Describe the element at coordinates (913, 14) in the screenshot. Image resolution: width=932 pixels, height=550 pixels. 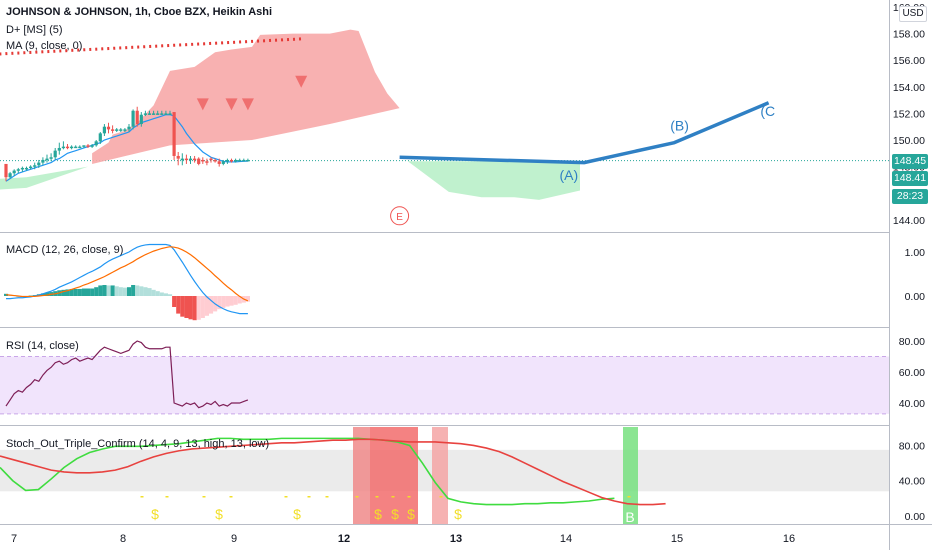
I see `currency-button: USD` at that location.